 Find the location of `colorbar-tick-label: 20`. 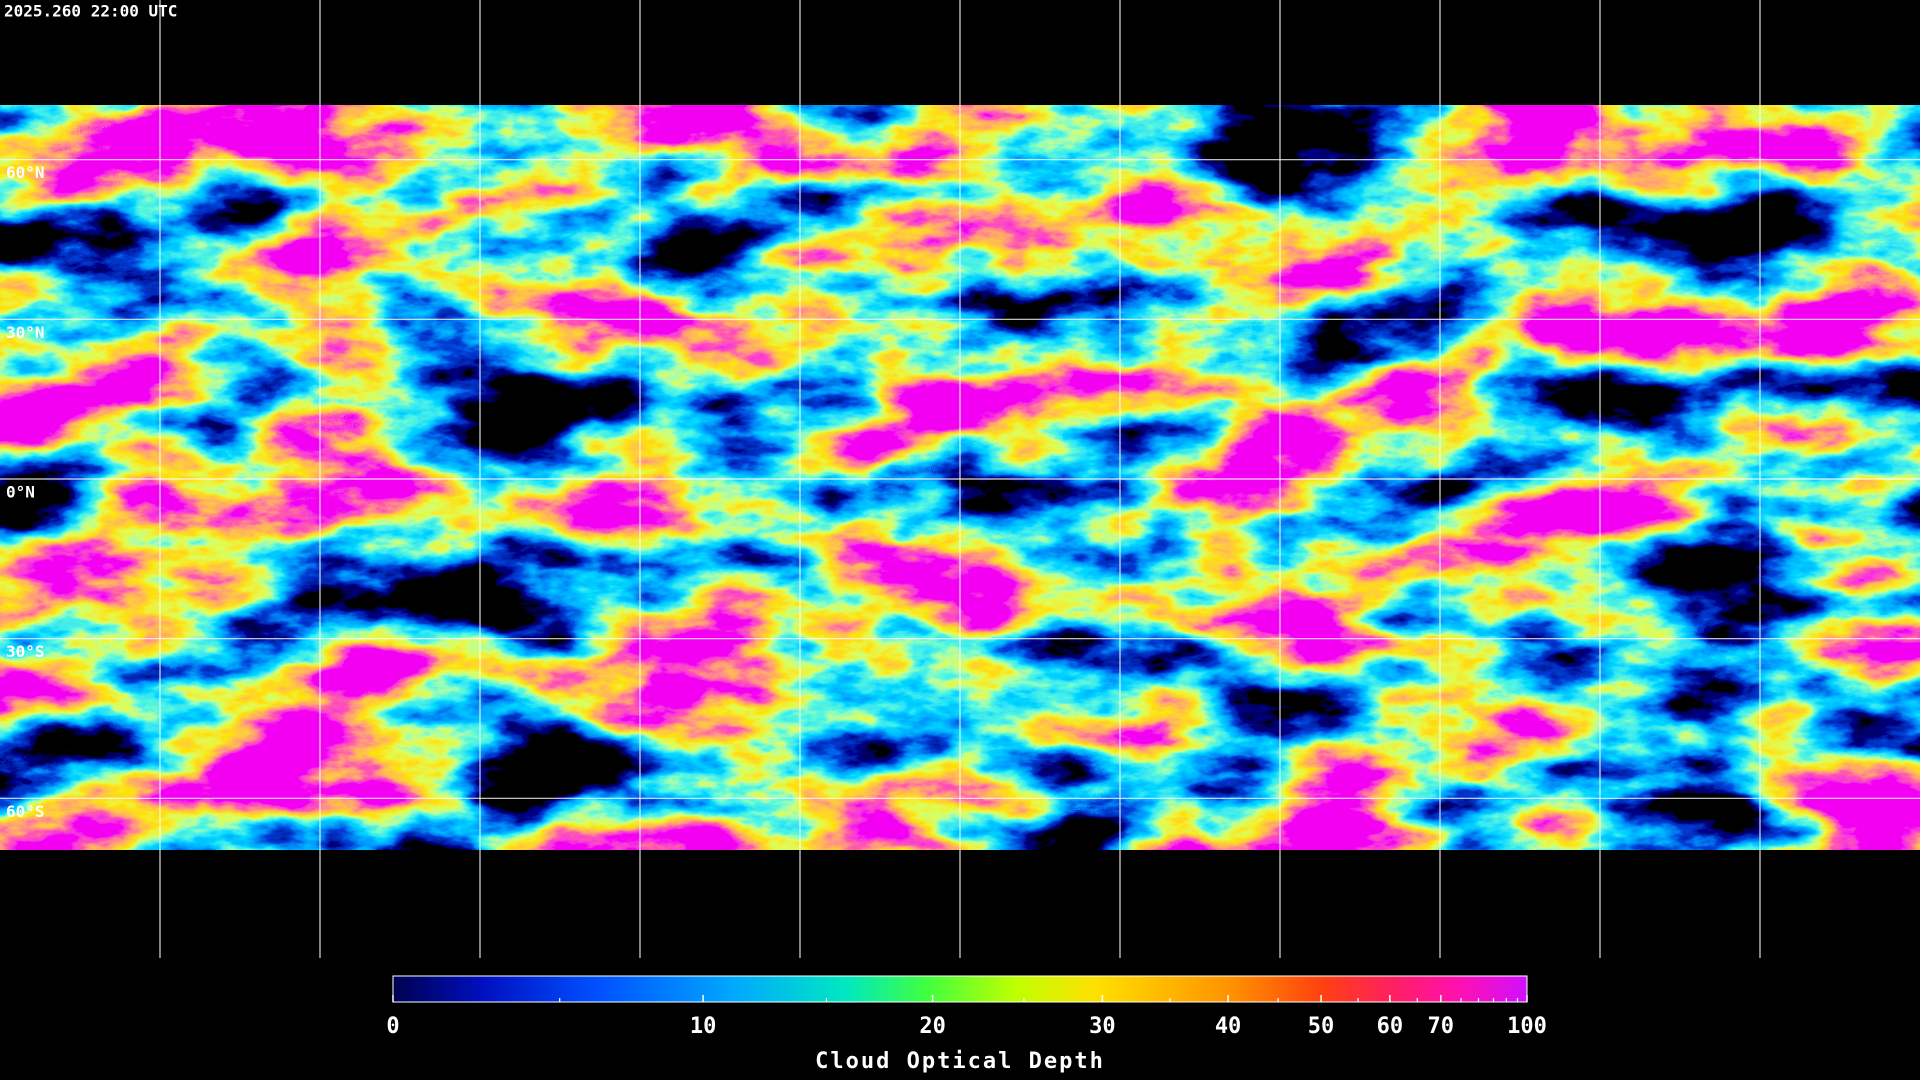

colorbar-tick-label: 20 is located at coordinates (932, 1026).